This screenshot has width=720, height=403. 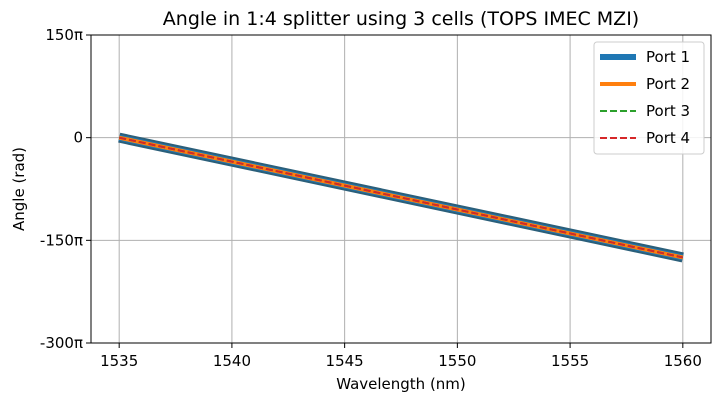 I want to click on y-tick-label: -300π, so click(x=61, y=343).